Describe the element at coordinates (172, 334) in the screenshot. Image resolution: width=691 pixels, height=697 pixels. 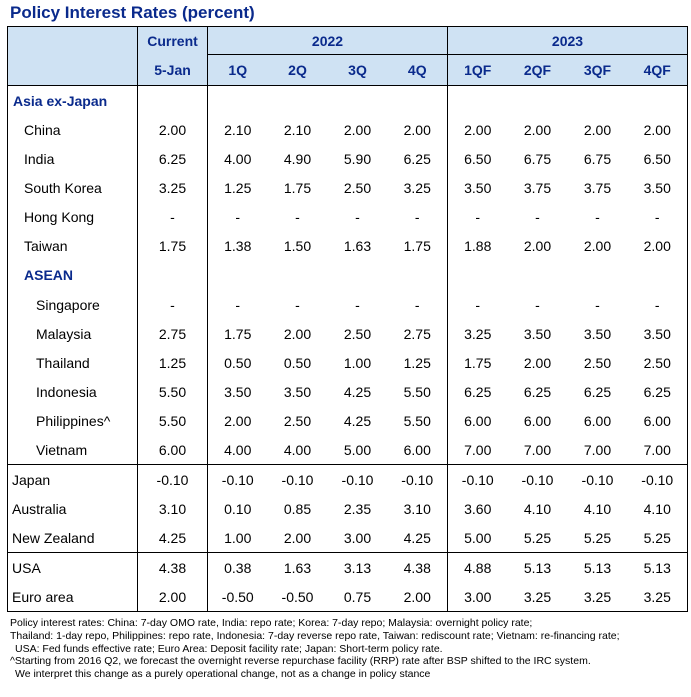
I see `current-rate-cell: 2.75` at that location.